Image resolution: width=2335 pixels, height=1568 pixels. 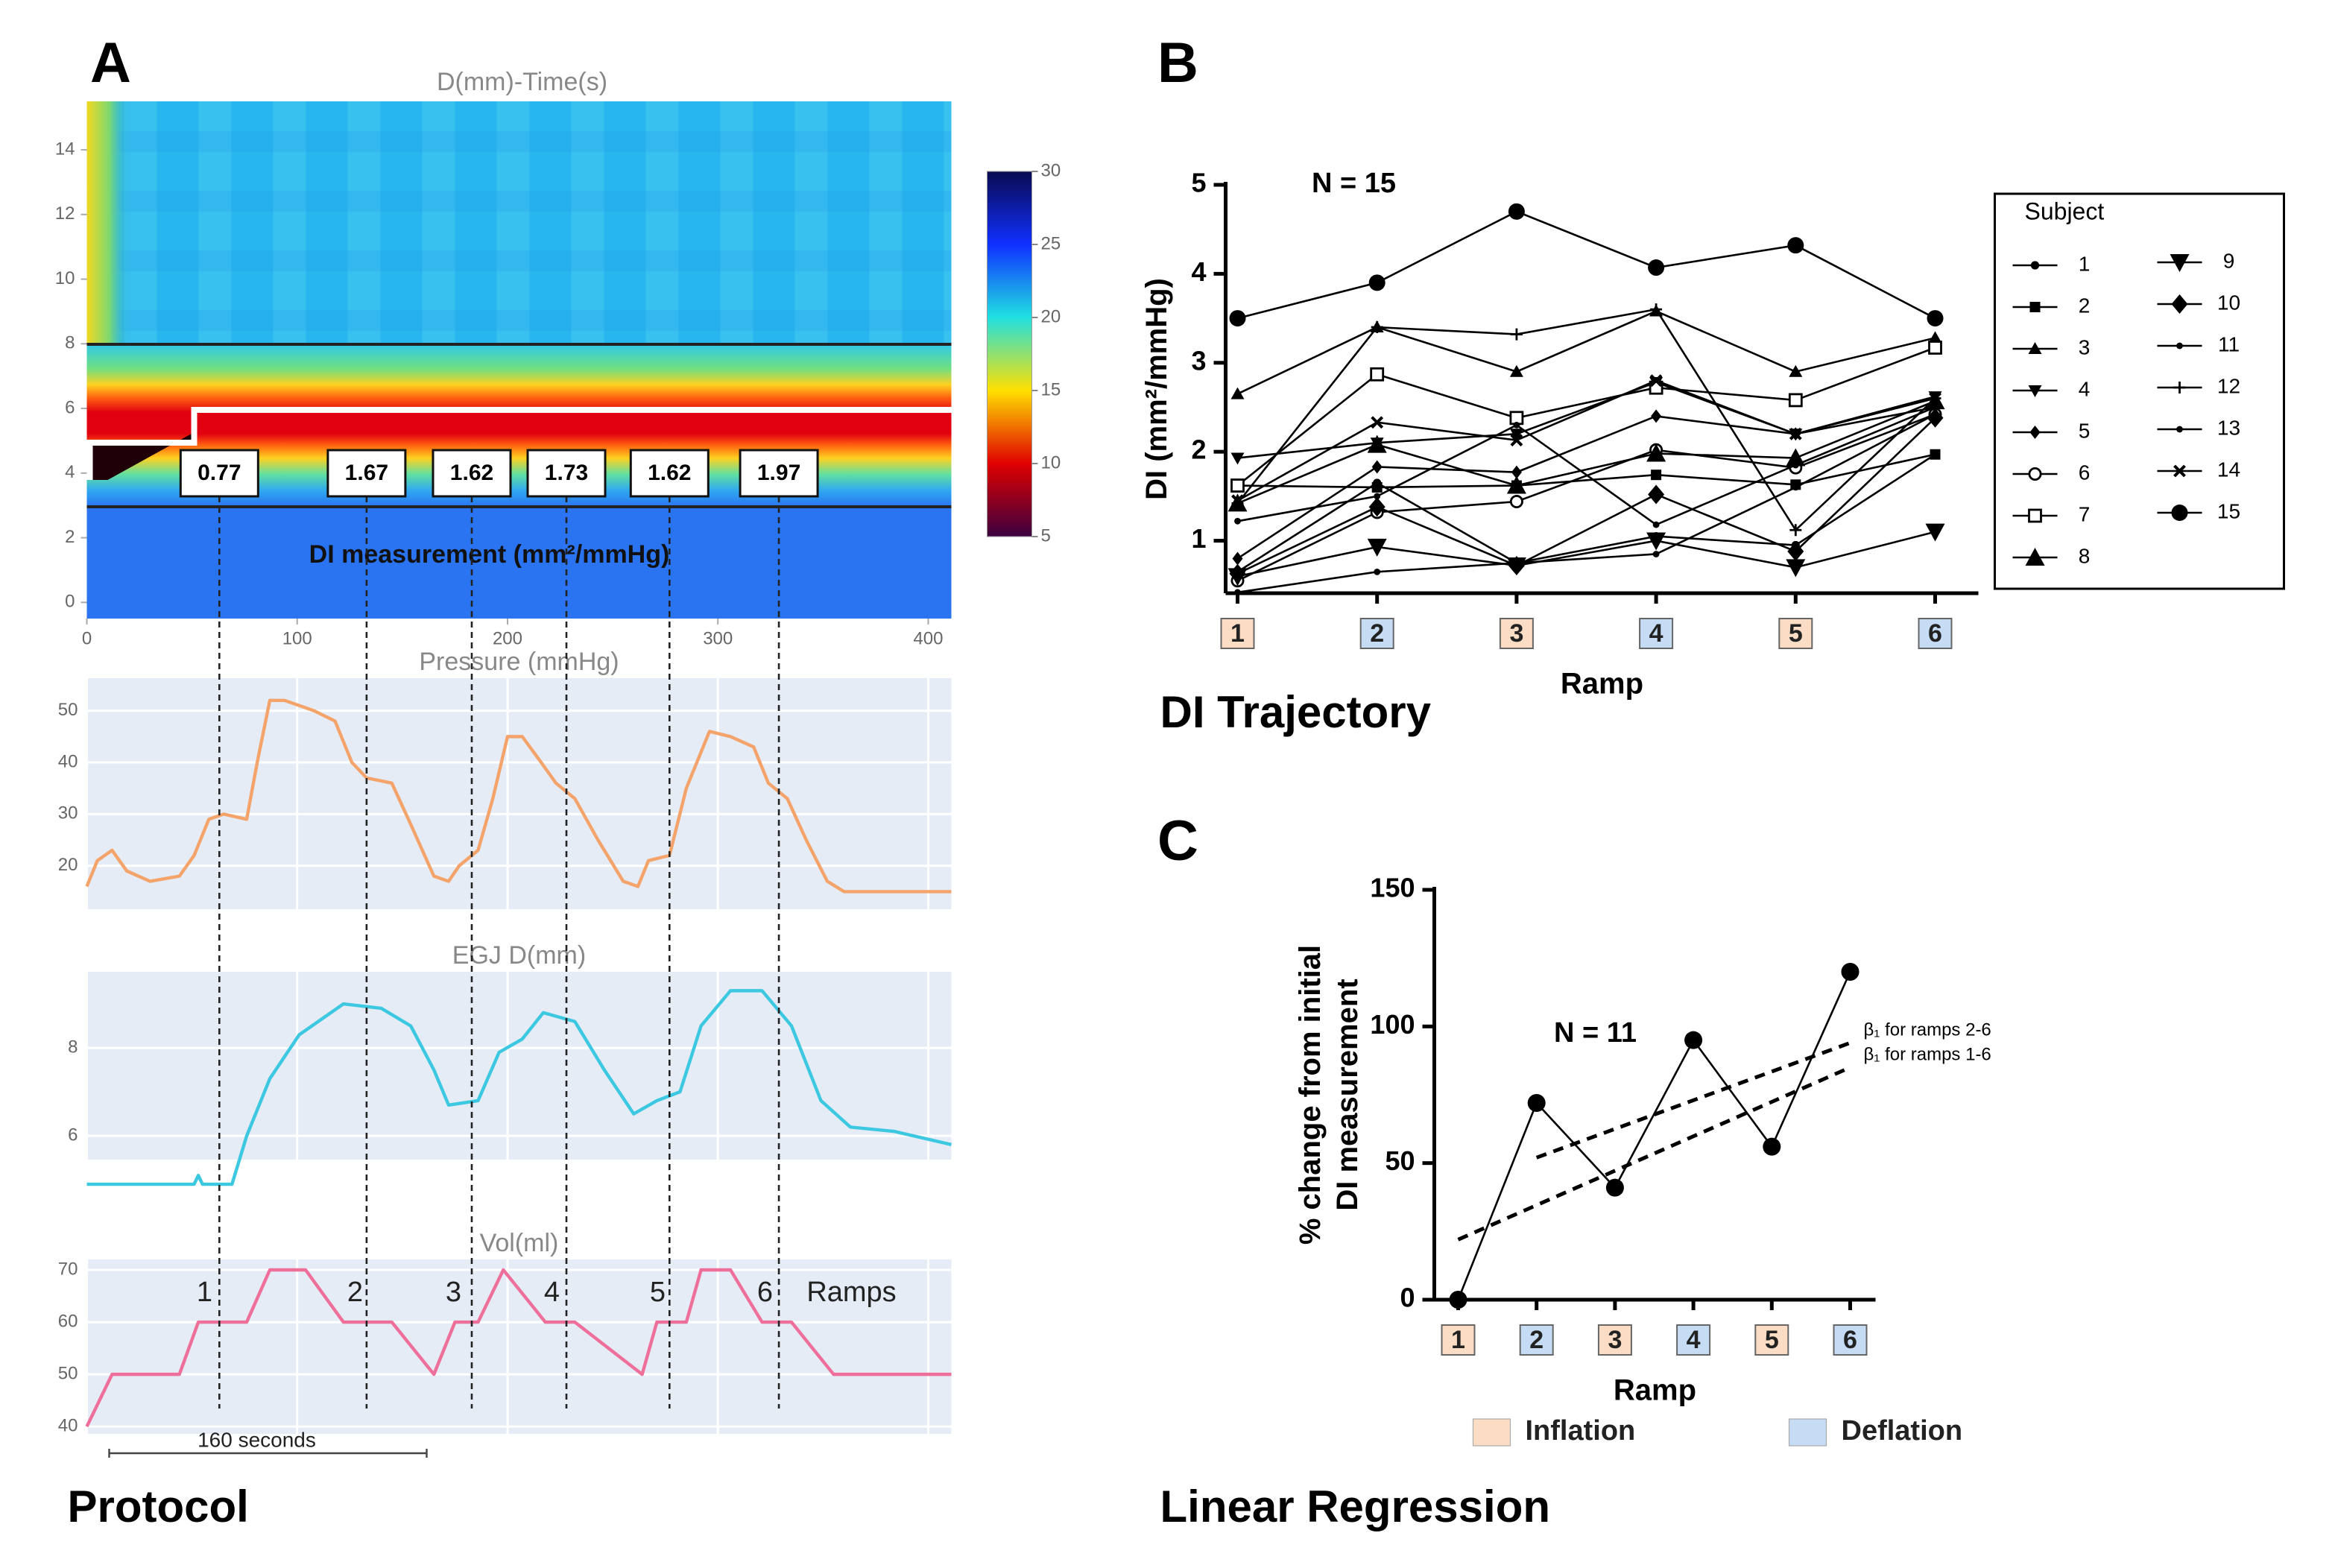 What do you see at coordinates (68, 813) in the screenshot?
I see `y-tick-label: 30` at bounding box center [68, 813].